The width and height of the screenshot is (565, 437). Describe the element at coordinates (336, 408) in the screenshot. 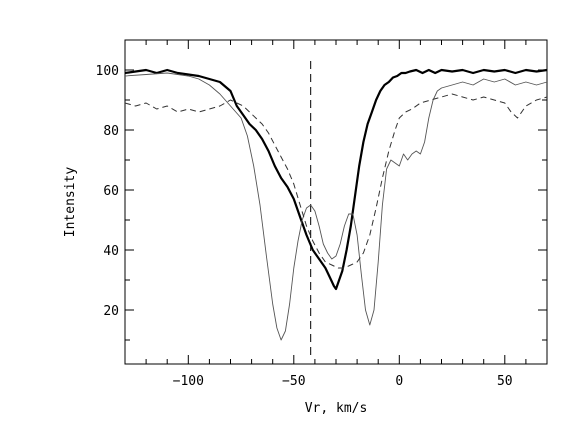

I see `x-axis-label: Vr, km/s` at that location.